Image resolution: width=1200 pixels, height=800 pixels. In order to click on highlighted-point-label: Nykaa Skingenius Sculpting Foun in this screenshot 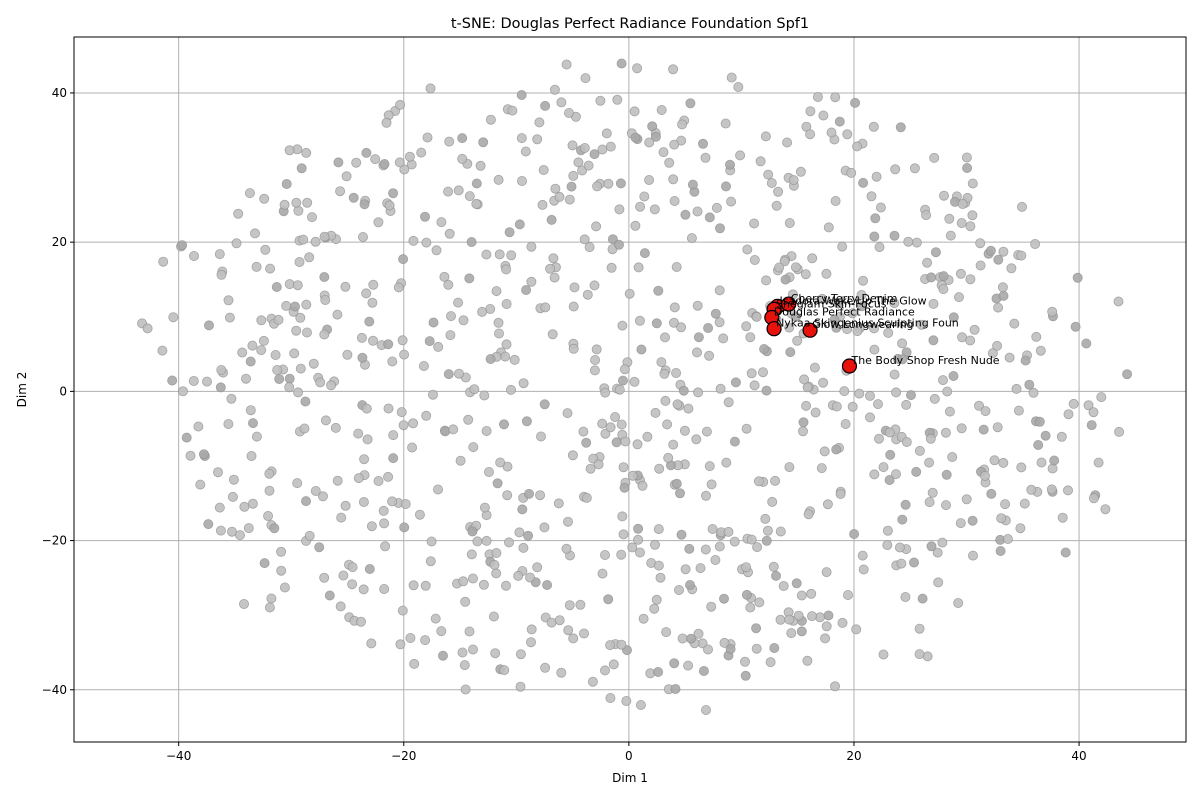, I will do `click(867, 323)`.